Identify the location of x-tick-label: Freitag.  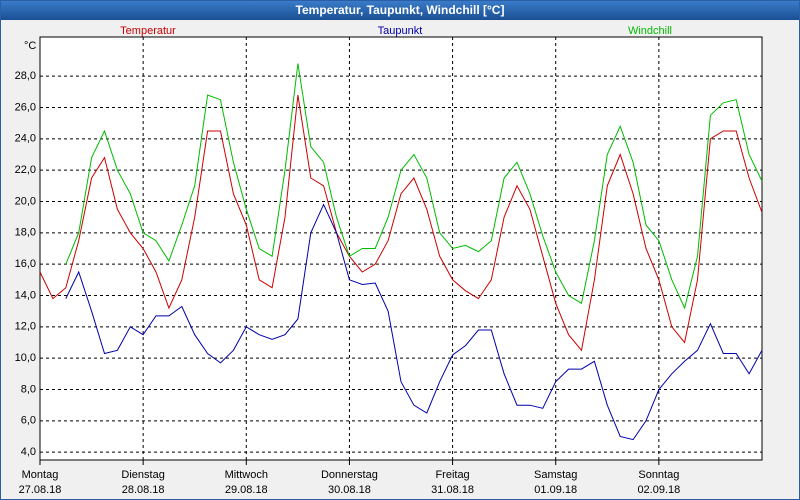
(452, 475).